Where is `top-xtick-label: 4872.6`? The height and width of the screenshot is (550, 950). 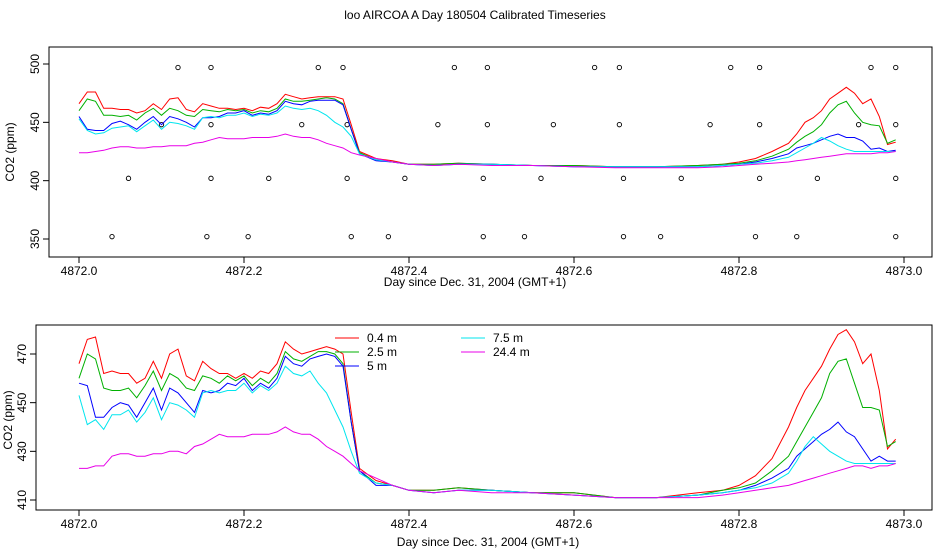 top-xtick-label: 4872.6 is located at coordinates (574, 271).